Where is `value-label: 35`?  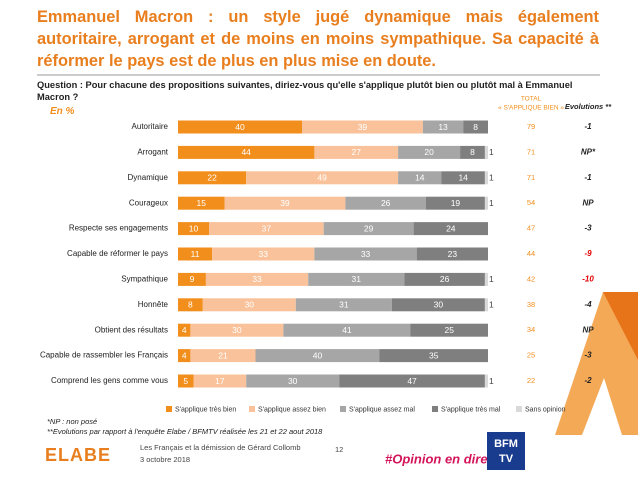 value-label: 35 is located at coordinates (434, 355).